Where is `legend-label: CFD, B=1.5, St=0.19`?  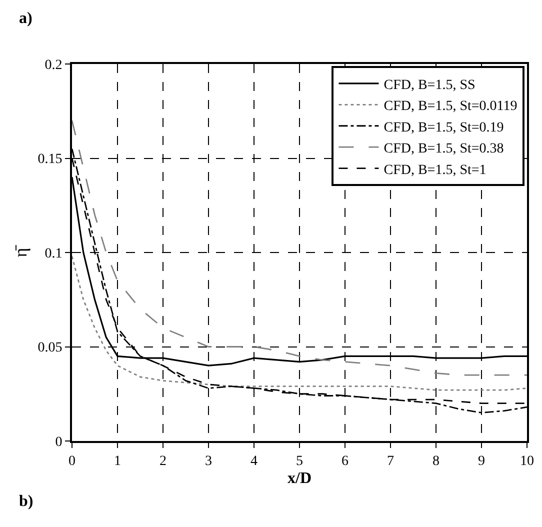 legend-label: CFD, B=1.5, St=0.19 is located at coordinates (444, 128).